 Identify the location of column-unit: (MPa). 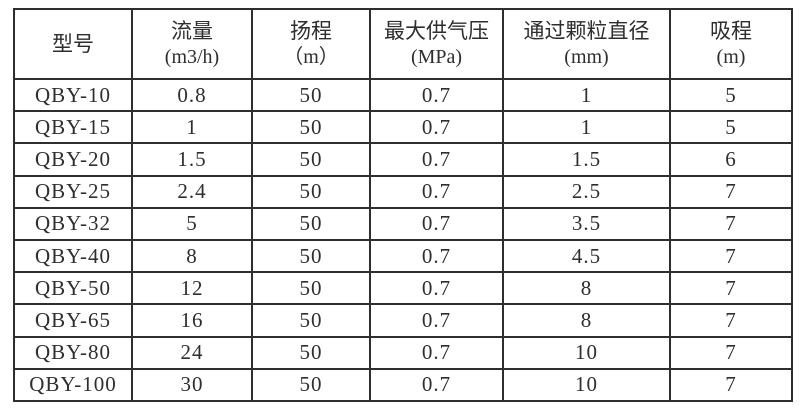
(436, 57).